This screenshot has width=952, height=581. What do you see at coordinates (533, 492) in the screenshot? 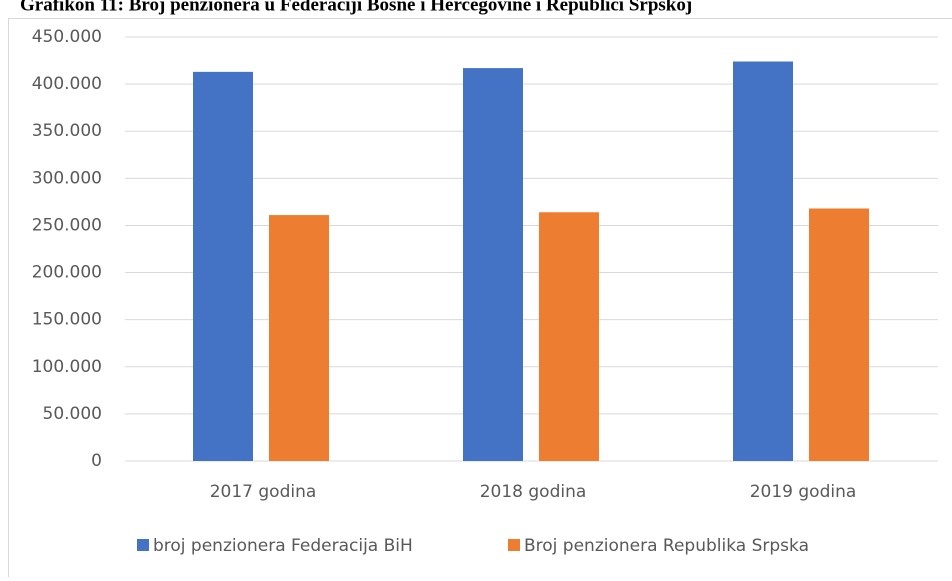
I see `x-tick-label: 2018 godina` at bounding box center [533, 492].